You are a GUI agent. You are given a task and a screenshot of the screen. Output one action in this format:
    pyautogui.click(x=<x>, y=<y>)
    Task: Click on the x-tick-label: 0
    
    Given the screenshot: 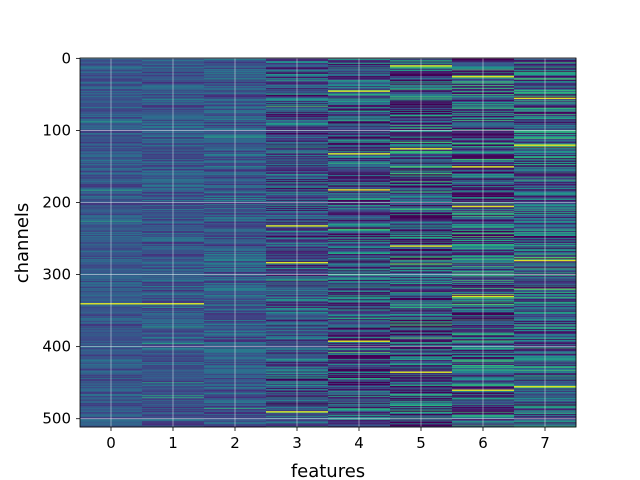 What is the action you would take?
    pyautogui.click(x=111, y=443)
    